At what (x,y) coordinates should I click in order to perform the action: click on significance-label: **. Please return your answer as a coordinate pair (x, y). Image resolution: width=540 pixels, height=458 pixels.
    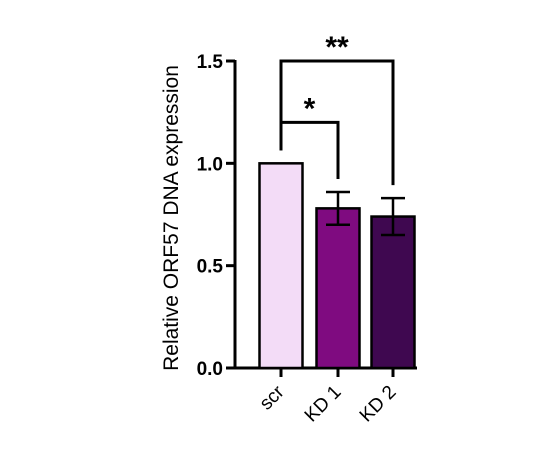
    Looking at the image, I should click on (337, 47).